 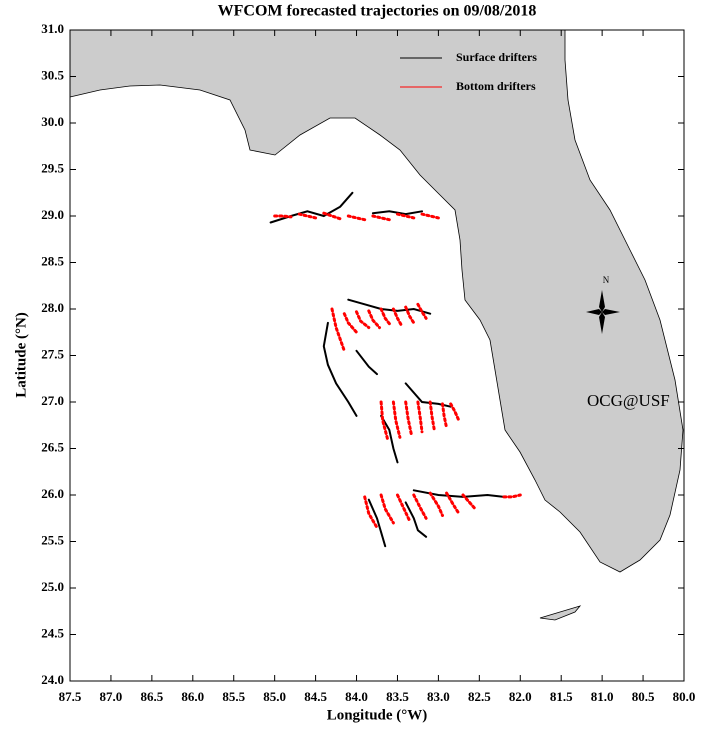 I want to click on x-tick-label: 86.0, so click(x=192, y=696).